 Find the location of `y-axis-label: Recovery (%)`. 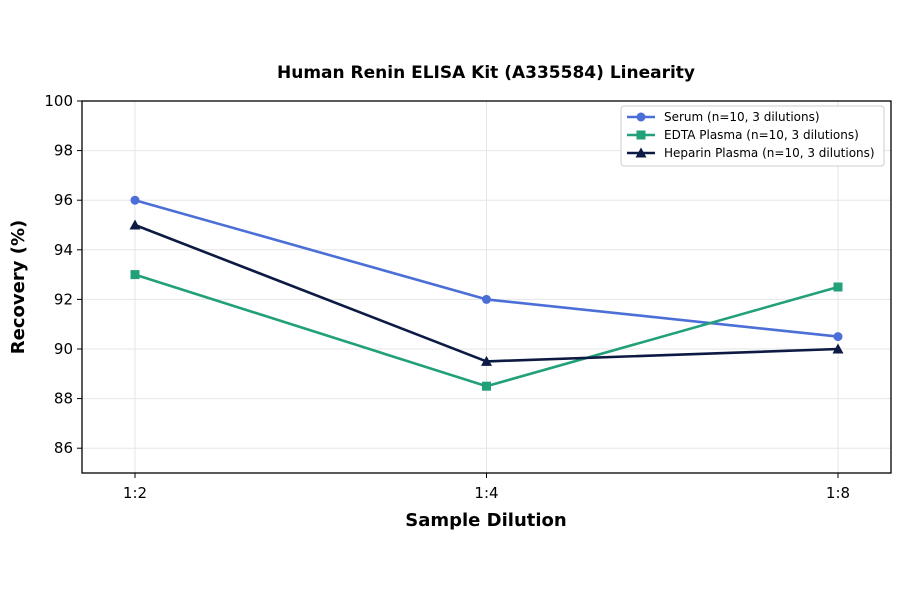

y-axis-label: Recovery (%) is located at coordinates (18, 287).